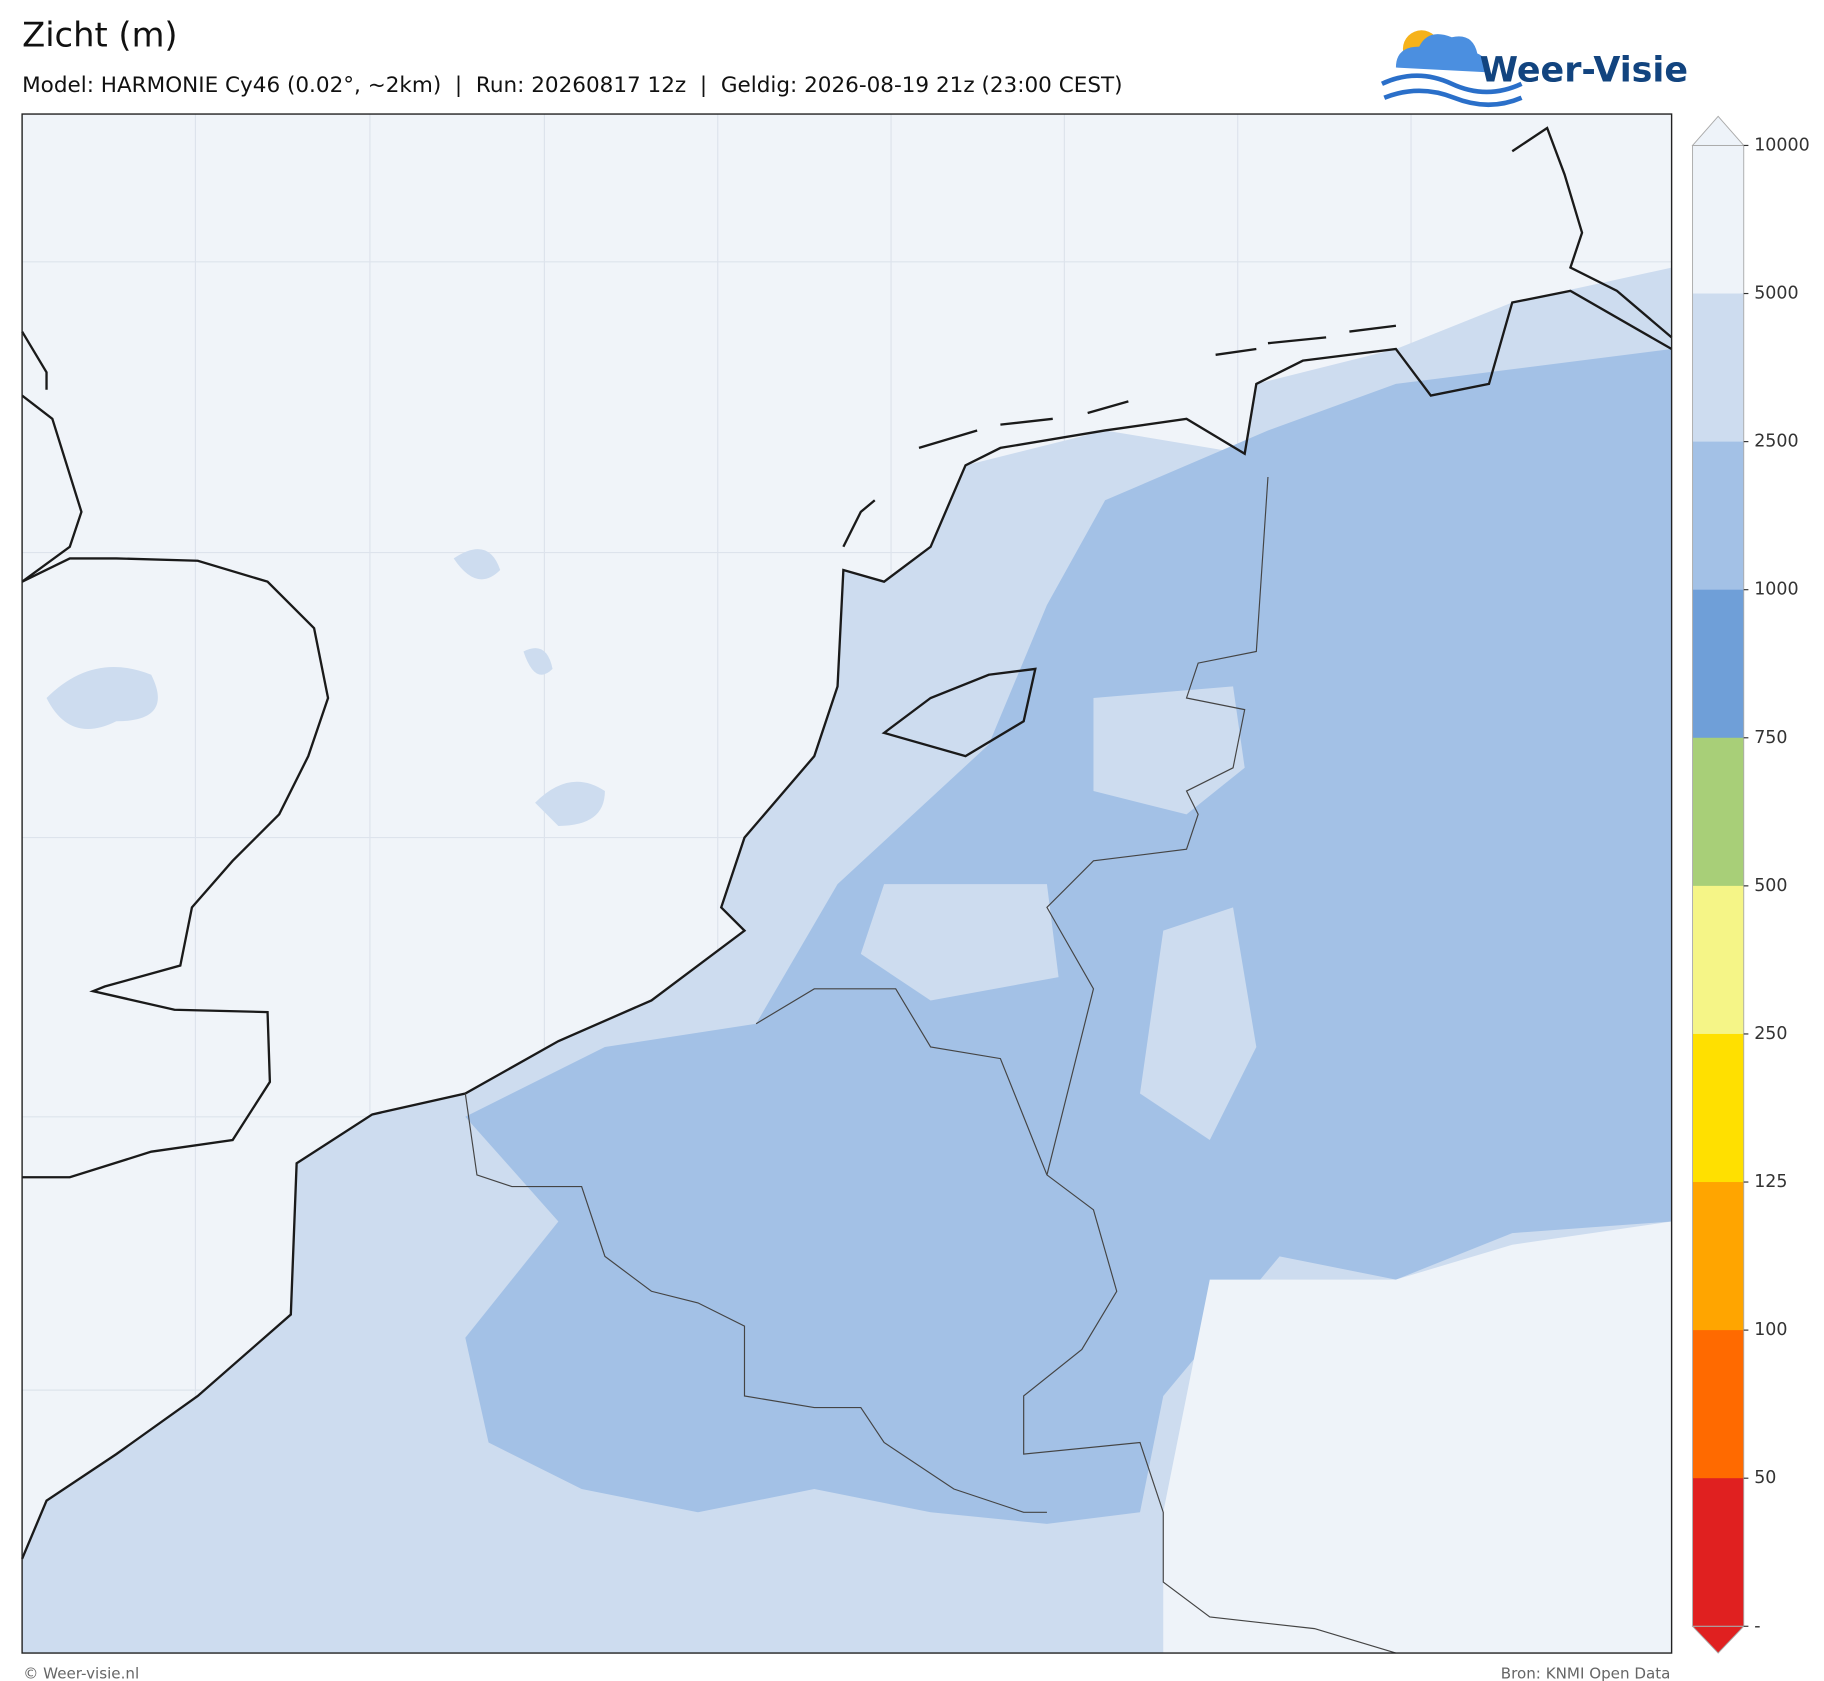 The image size is (1824, 1681). Describe the element at coordinates (1770, 886) in the screenshot. I see `colorbar-tick-label: 500` at that location.